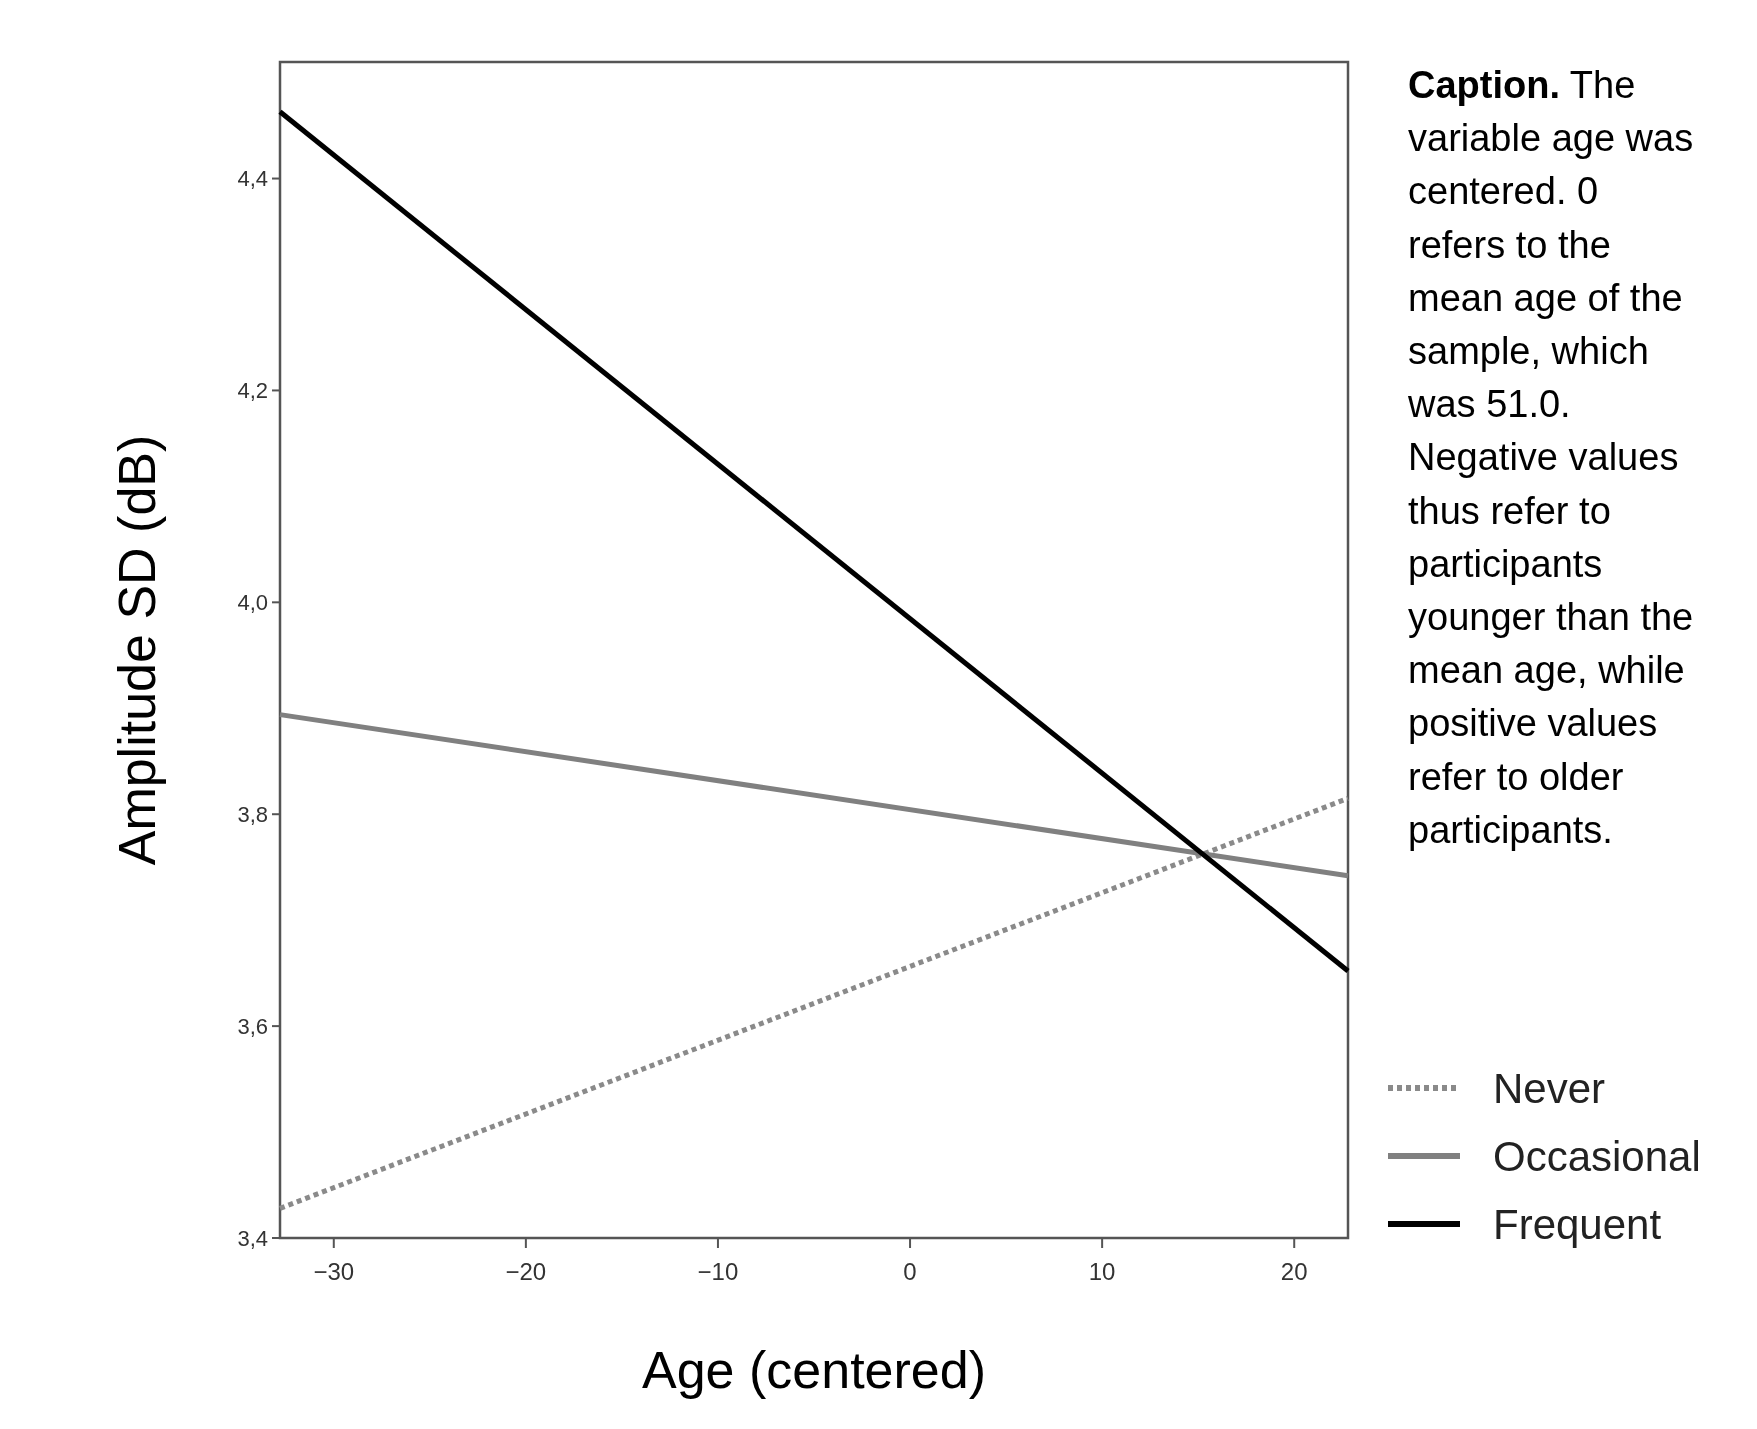 This screenshot has height=1429, width=1757. I want to click on x-tick-label: −20, so click(526, 1271).